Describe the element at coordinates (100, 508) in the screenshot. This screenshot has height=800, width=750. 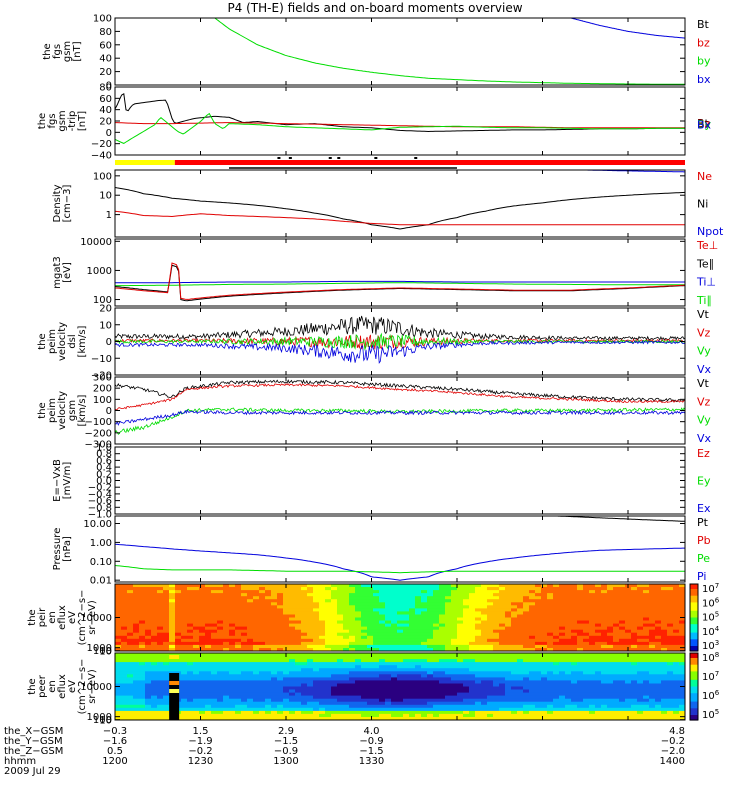
I see `y-tick-label: −0.8` at that location.